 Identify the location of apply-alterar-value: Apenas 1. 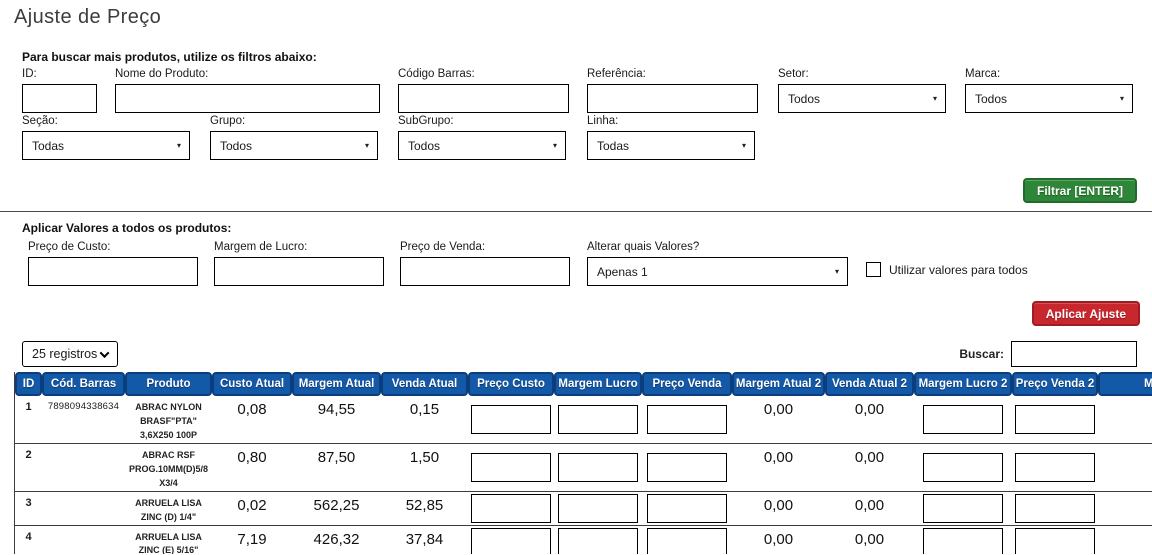
(622, 271).